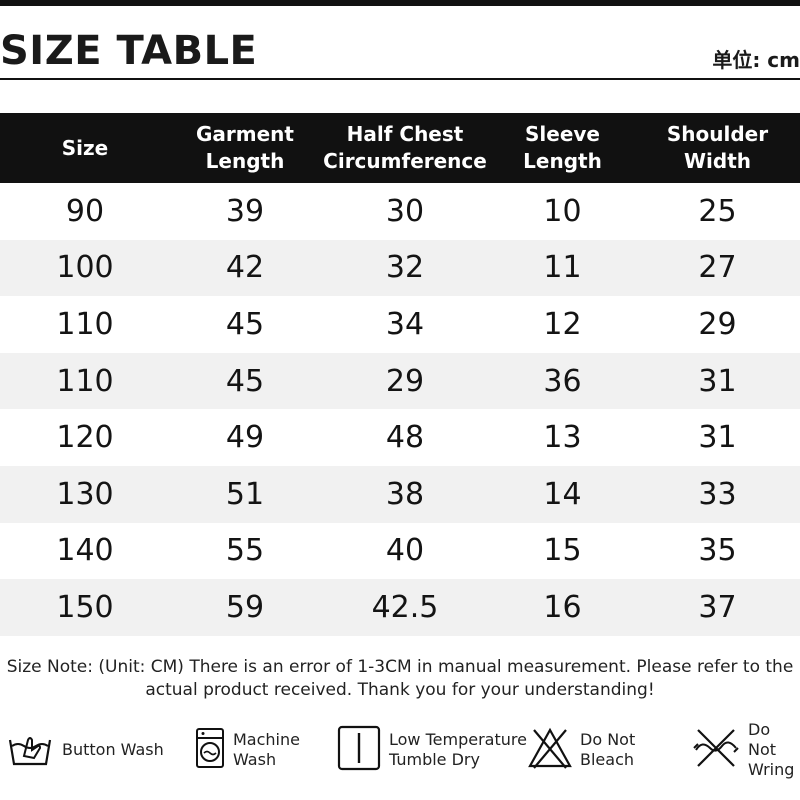 The width and height of the screenshot is (800, 800). Describe the element at coordinates (717, 494) in the screenshot. I see `cell-shoulder-width: 33` at that location.